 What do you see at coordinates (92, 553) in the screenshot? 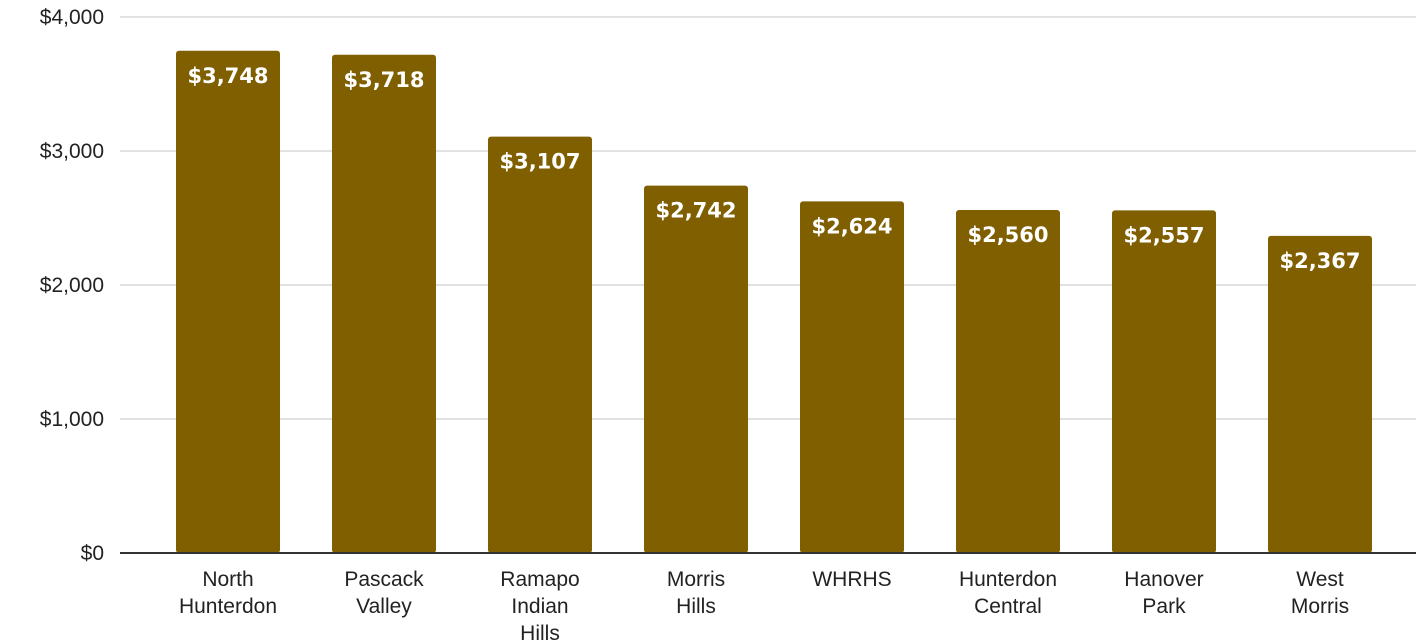
I see `y-tick-label: $0` at bounding box center [92, 553].